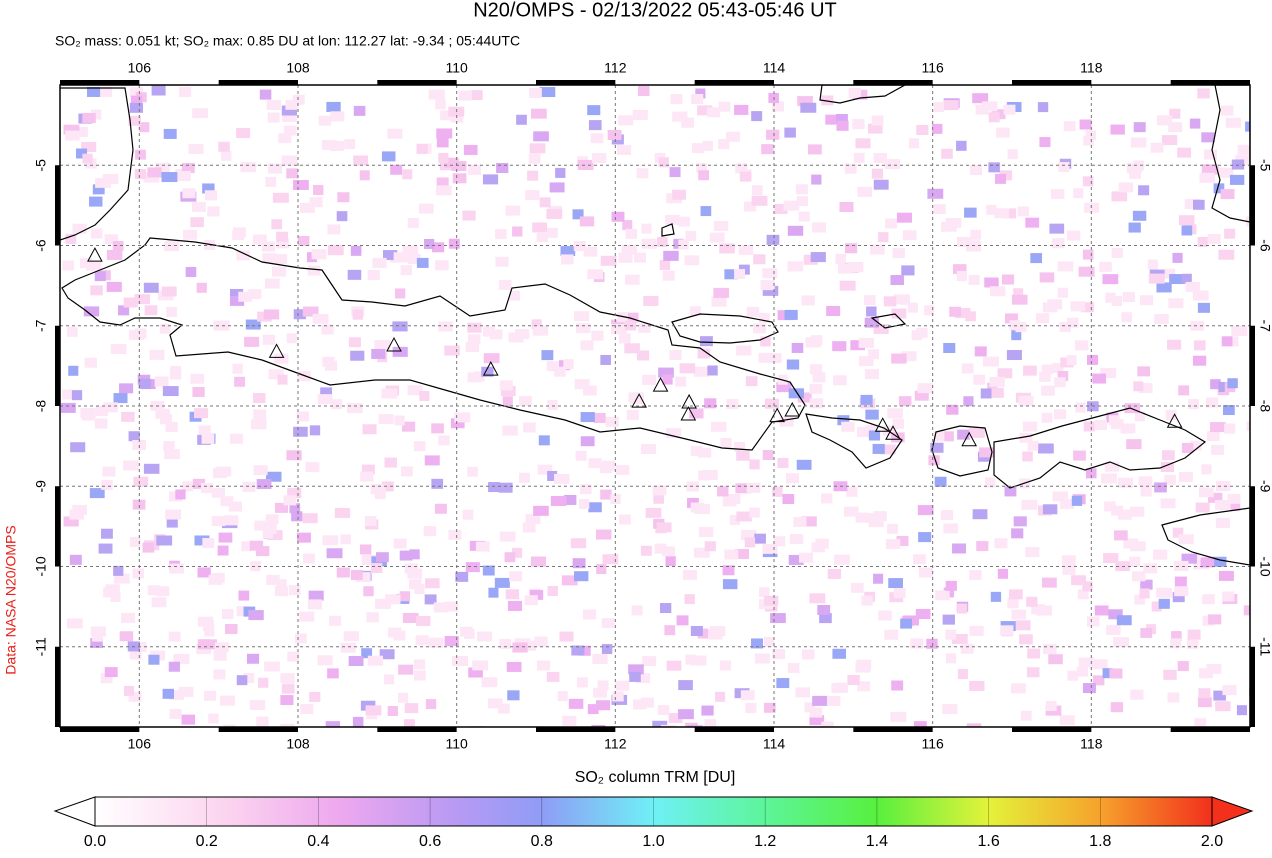  Describe the element at coordinates (11, 599) in the screenshot. I see `credit: Data: NASA N20/OMPS` at that location.